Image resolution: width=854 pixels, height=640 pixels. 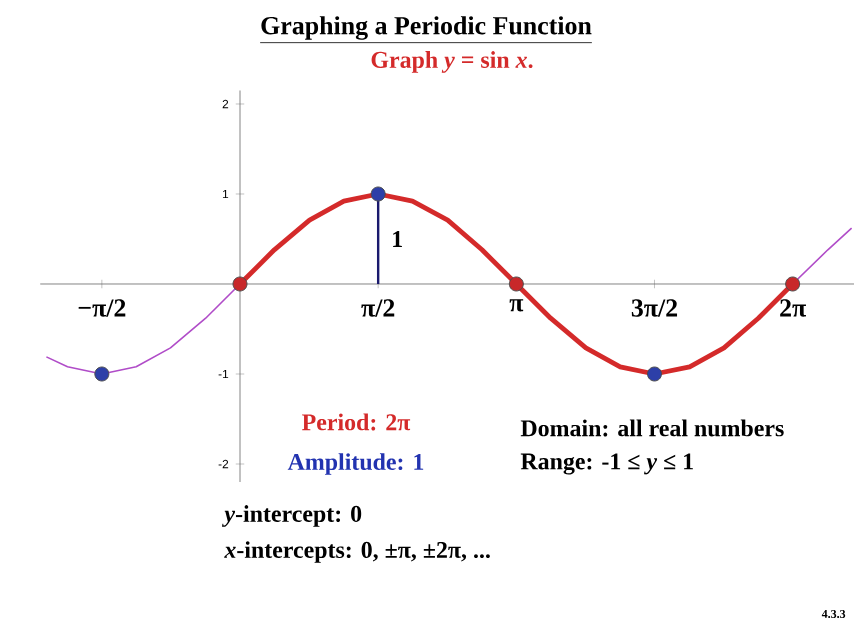 What do you see at coordinates (378, 308) in the screenshot?
I see `x-tick-label: π/2` at bounding box center [378, 308].